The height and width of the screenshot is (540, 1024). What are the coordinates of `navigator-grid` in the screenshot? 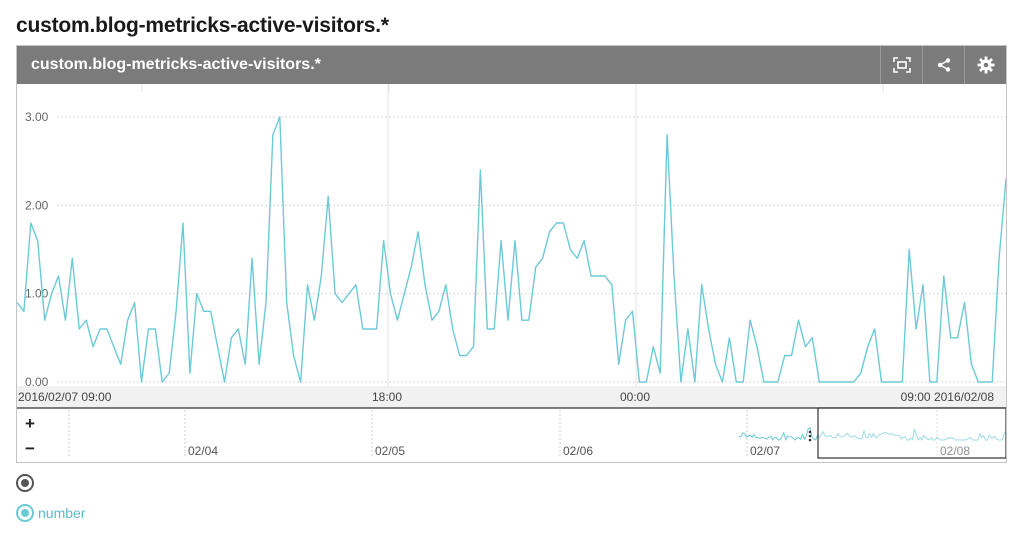 It's located at (503, 434).